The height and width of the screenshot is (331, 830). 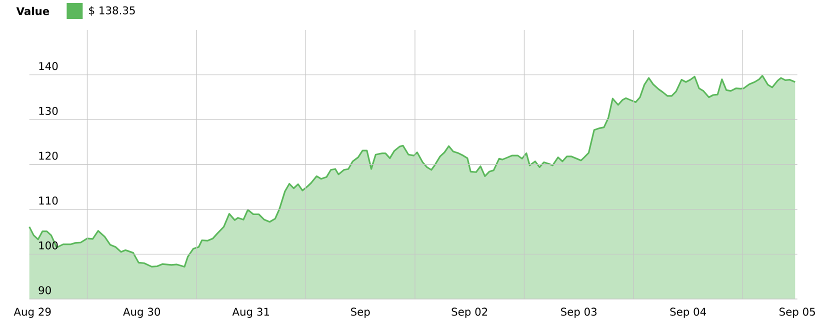 What do you see at coordinates (33, 11) in the screenshot?
I see `legend-title: Value` at bounding box center [33, 11].